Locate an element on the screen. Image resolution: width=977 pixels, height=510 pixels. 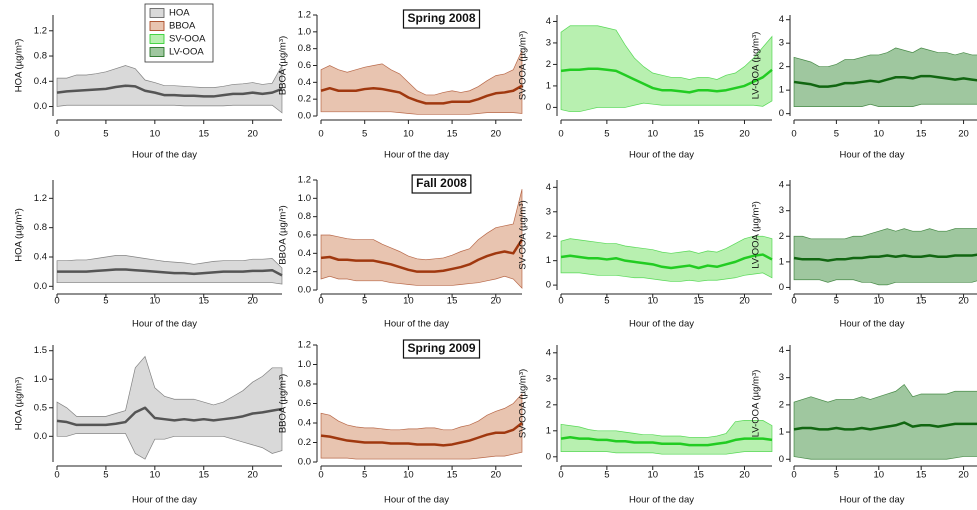
legend-swatch is located at coordinates (157, 26).